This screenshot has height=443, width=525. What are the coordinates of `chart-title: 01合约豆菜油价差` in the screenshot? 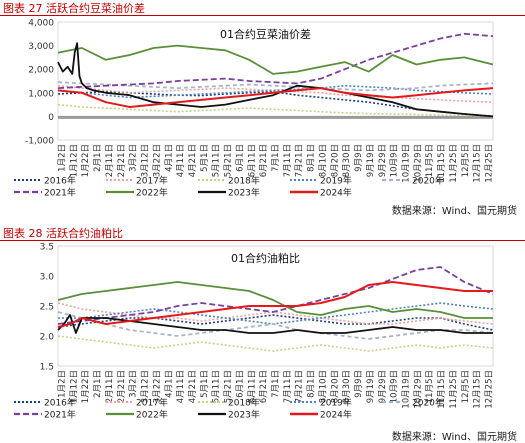 It's located at (265, 34).